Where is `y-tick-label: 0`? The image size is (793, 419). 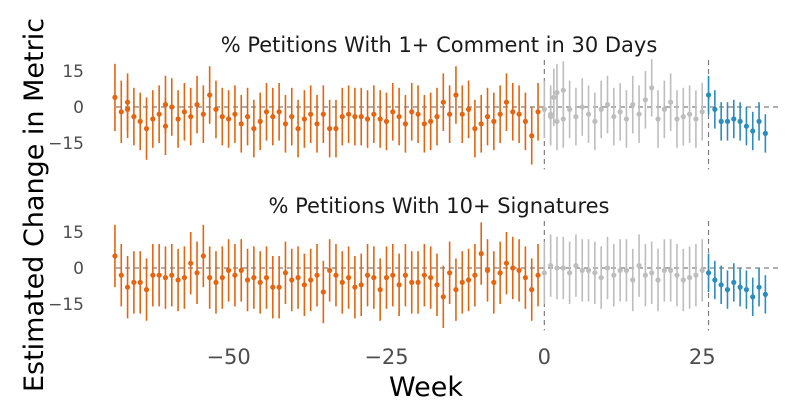
y-tick-label: 0 is located at coordinates (78, 108).